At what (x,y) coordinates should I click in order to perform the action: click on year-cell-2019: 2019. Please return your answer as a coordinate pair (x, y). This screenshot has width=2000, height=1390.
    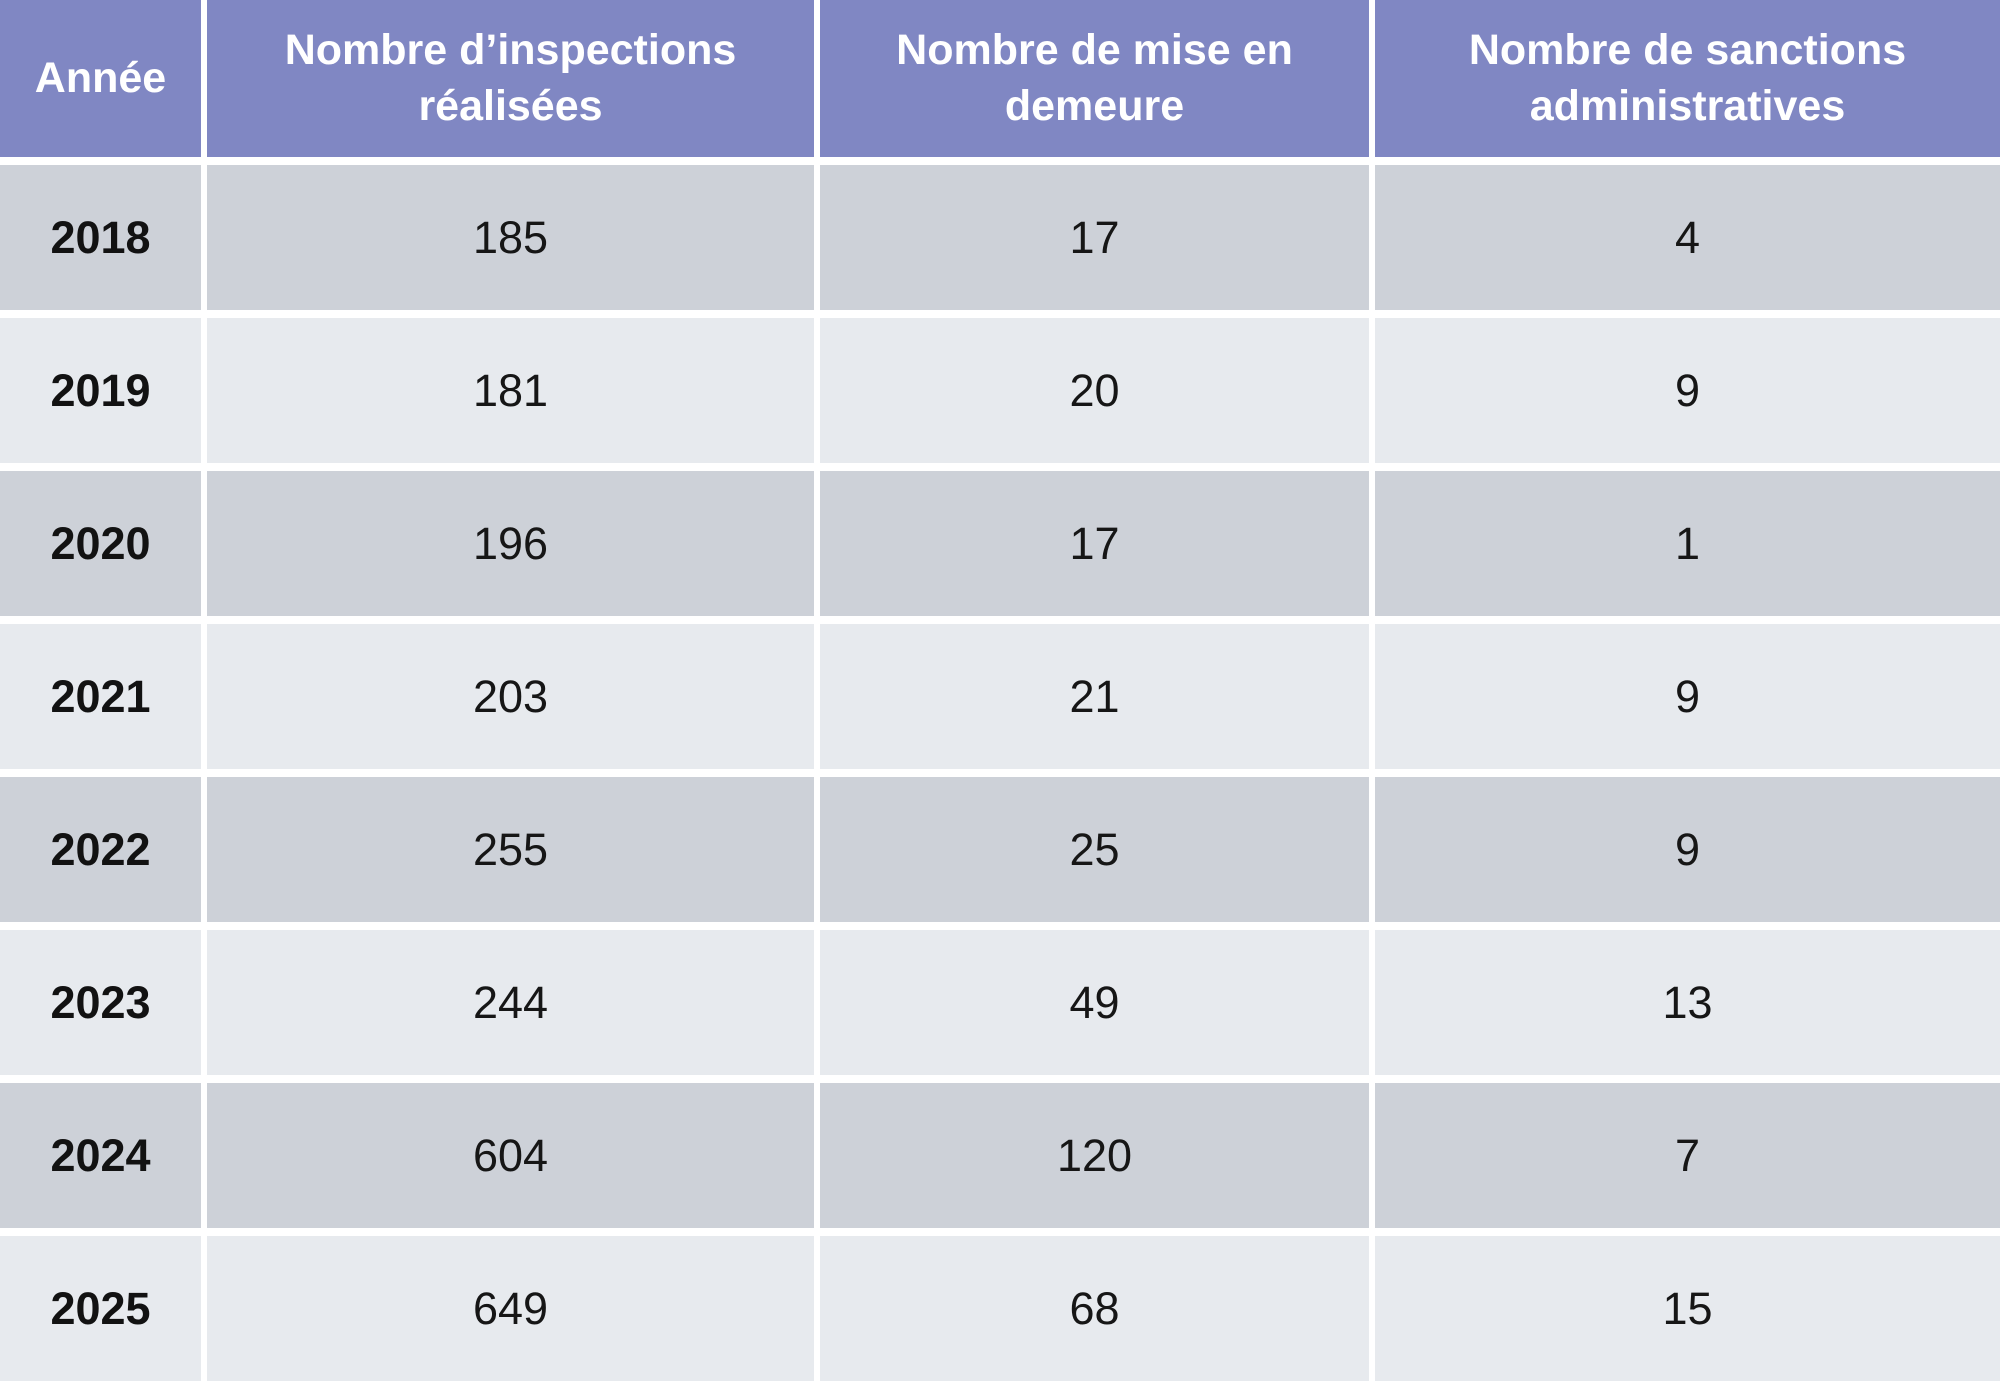
    Looking at the image, I should click on (100, 390).